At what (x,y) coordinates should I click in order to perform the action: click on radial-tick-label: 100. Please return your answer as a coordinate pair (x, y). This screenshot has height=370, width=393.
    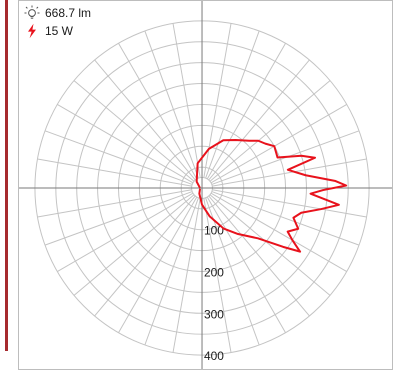
    Looking at the image, I should click on (214, 231).